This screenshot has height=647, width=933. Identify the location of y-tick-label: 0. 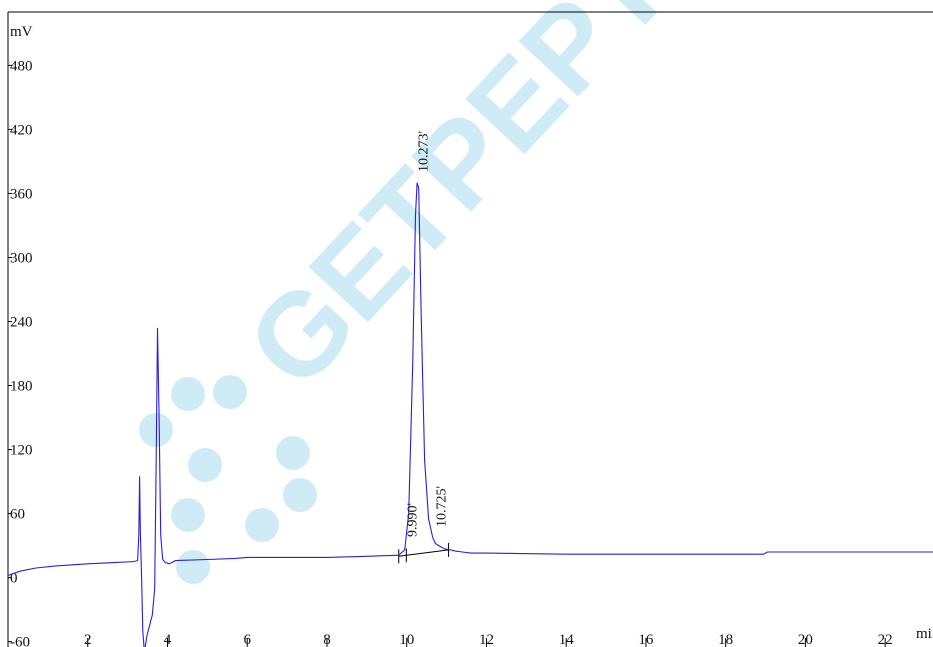
(14, 579).